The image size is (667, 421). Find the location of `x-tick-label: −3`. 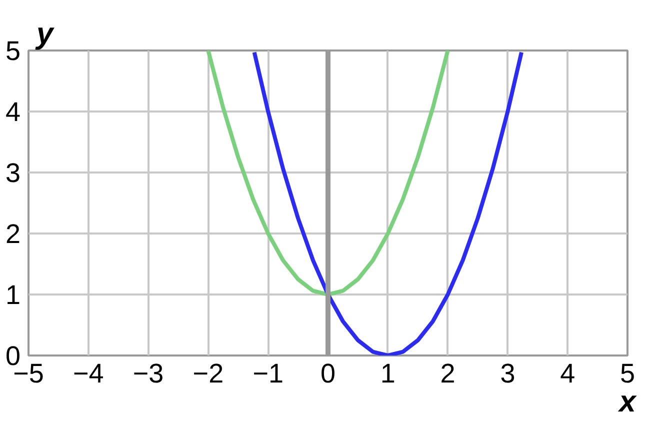

x-tick-label: −3 is located at coordinates (148, 373).